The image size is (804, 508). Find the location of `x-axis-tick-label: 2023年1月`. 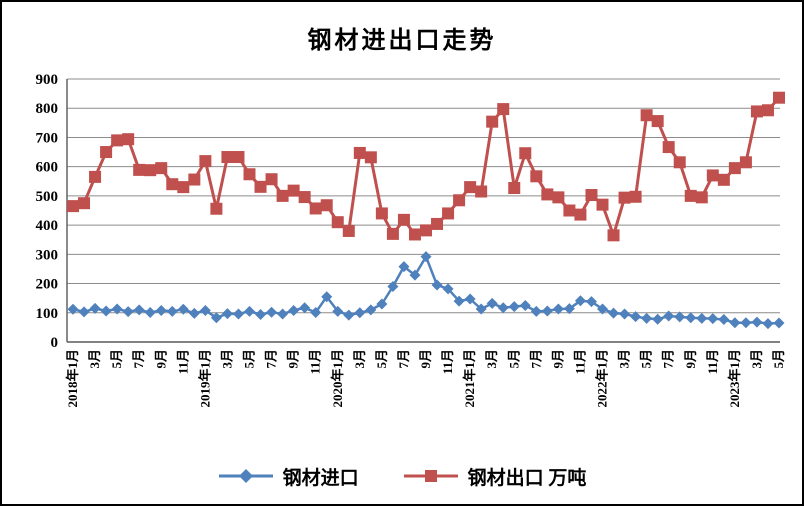

x-axis-tick-label: 2023年1月 is located at coordinates (734, 378).